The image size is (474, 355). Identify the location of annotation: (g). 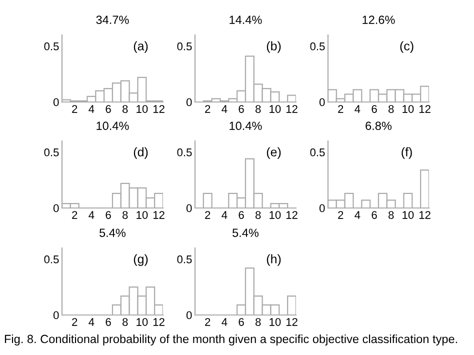
(141, 260).